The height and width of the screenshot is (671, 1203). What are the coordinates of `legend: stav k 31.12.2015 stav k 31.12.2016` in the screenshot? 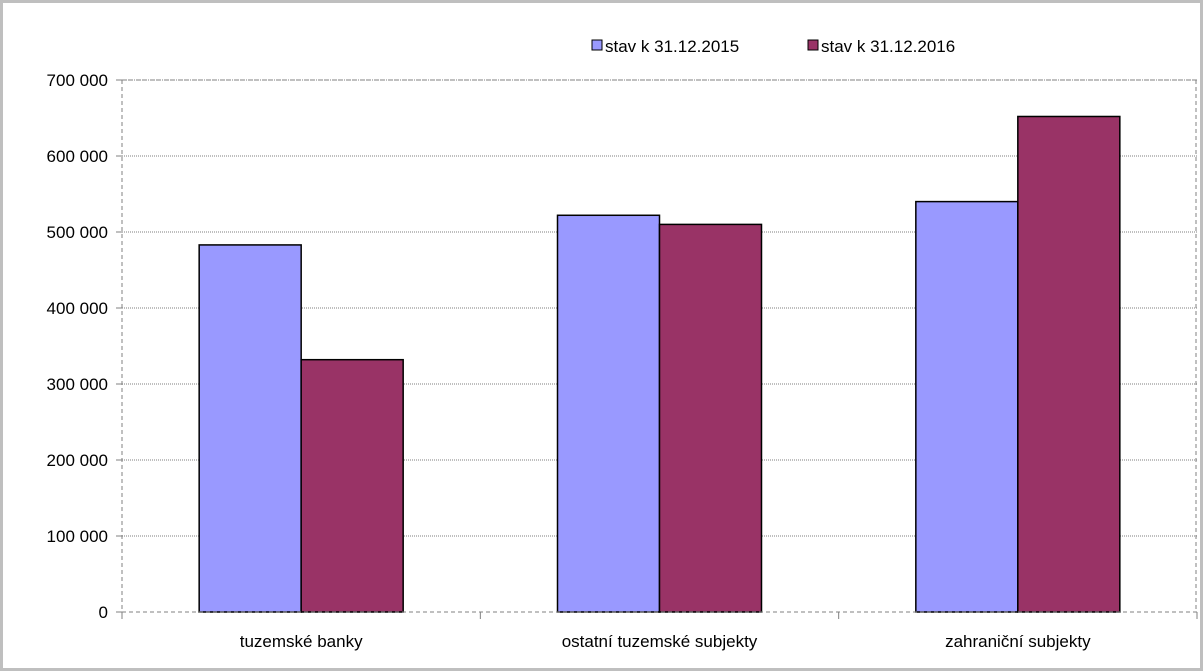 It's located at (773, 46).